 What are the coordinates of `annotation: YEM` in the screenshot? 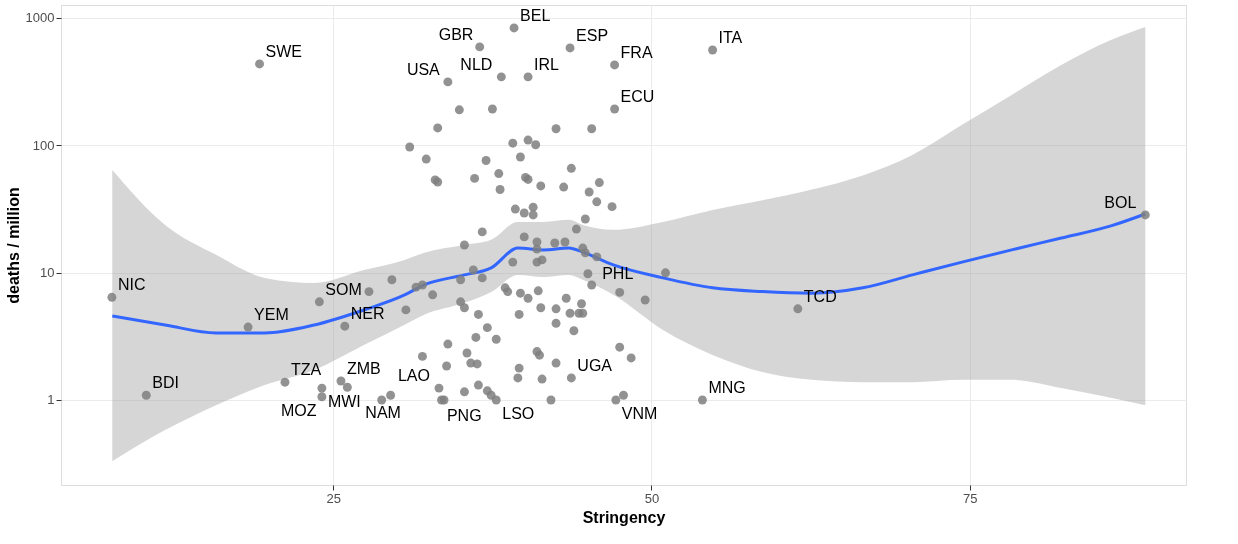 It's located at (271, 315).